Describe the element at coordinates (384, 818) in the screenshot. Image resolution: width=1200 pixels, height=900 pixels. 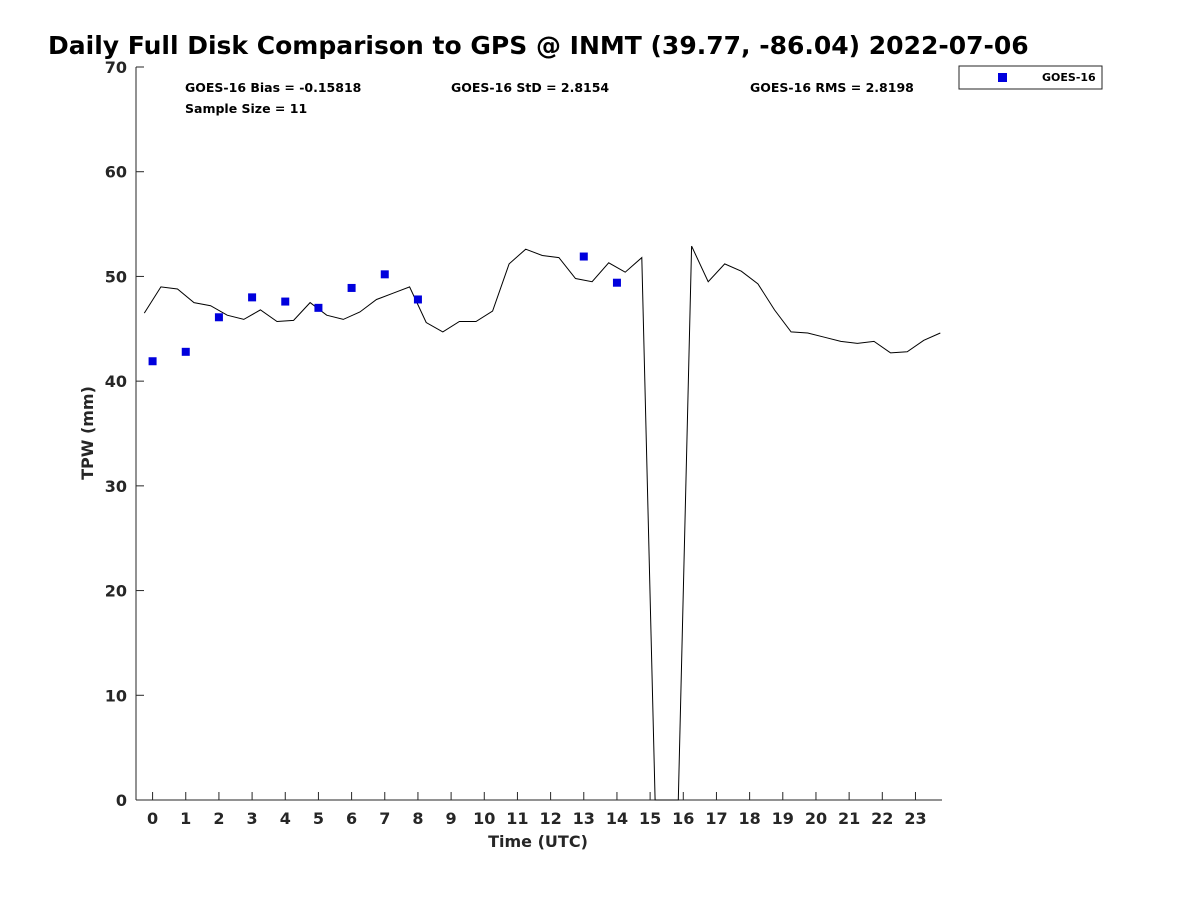
I see `x-tick-label: 7` at that location.